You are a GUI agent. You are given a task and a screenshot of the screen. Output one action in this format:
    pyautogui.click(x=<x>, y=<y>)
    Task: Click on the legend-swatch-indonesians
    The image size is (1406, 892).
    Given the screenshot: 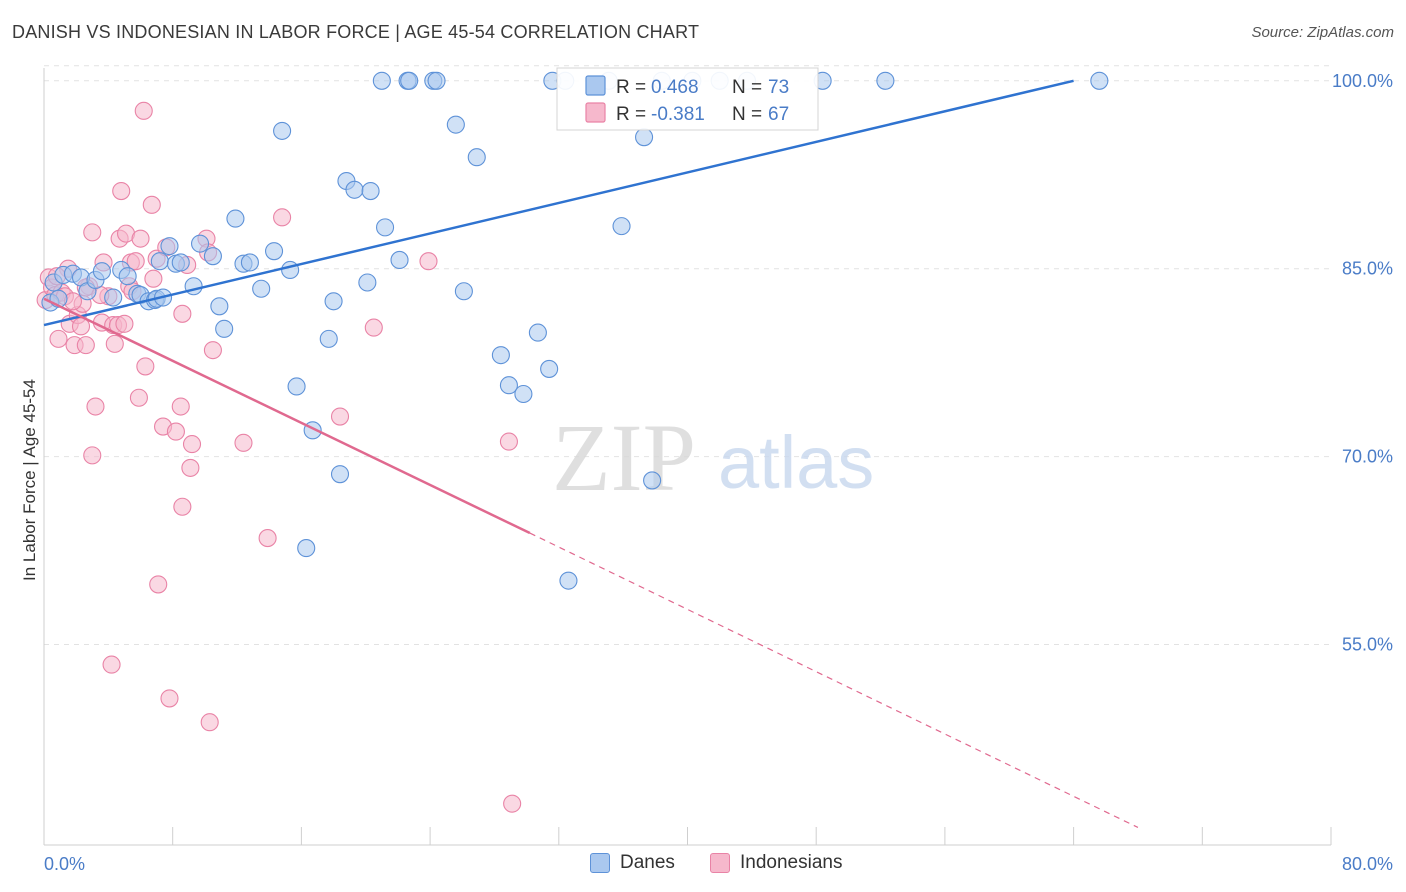 What is the action you would take?
    pyautogui.click(x=720, y=863)
    